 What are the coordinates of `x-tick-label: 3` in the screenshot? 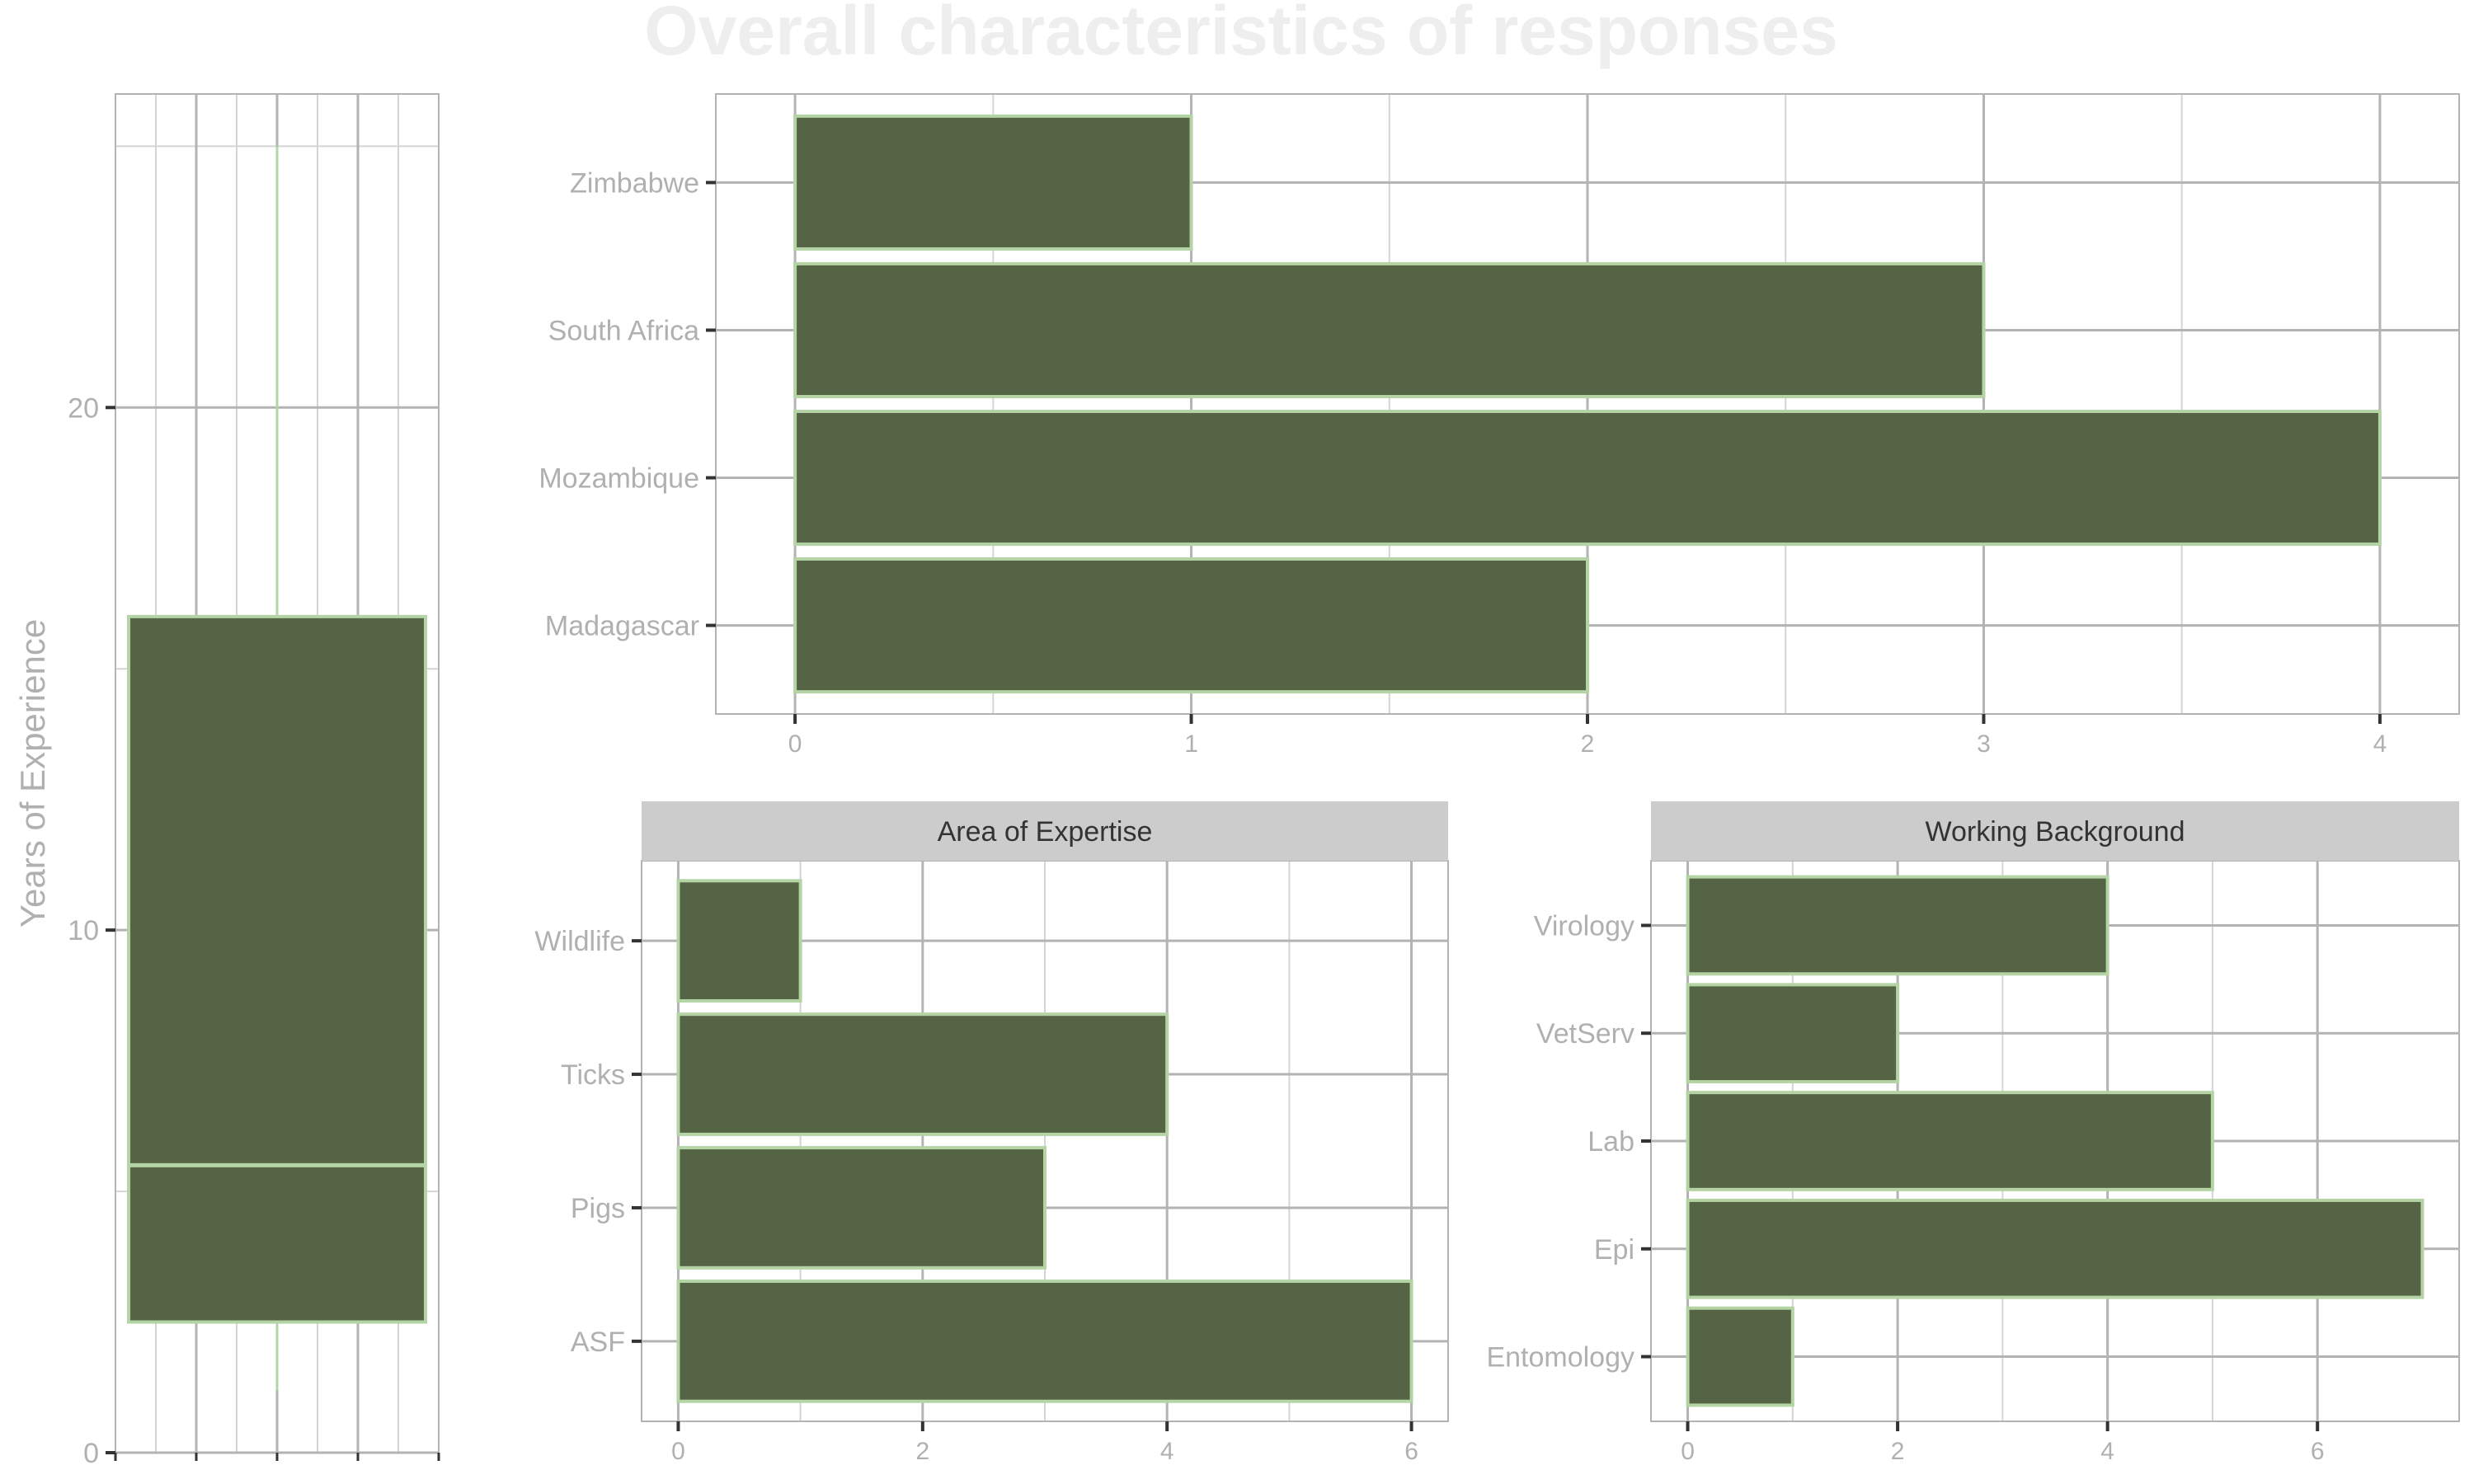 It's located at (1984, 744).